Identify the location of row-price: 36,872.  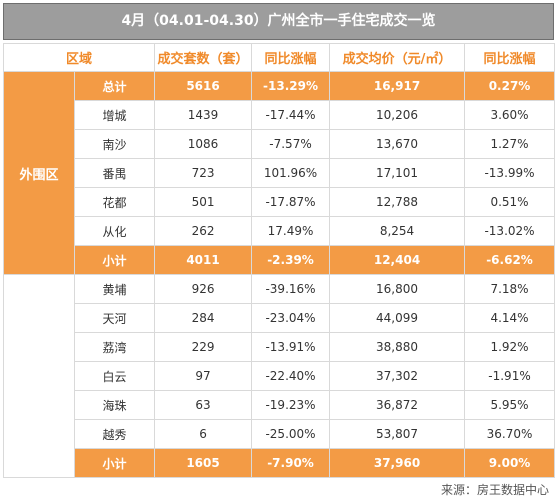
(397, 405).